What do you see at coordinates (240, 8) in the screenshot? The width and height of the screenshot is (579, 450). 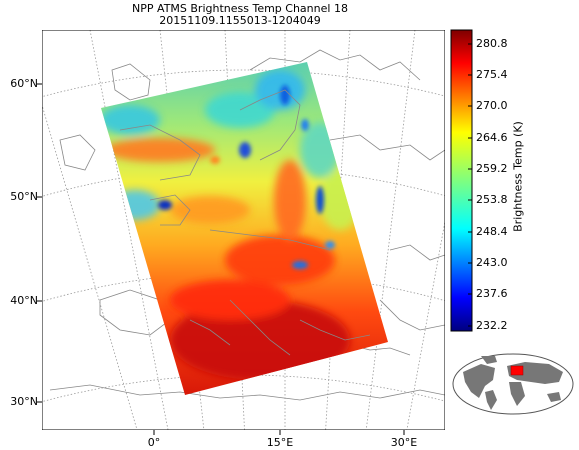 I see `map-title: NPP ATMS Brightness Temp Channel 18` at bounding box center [240, 8].